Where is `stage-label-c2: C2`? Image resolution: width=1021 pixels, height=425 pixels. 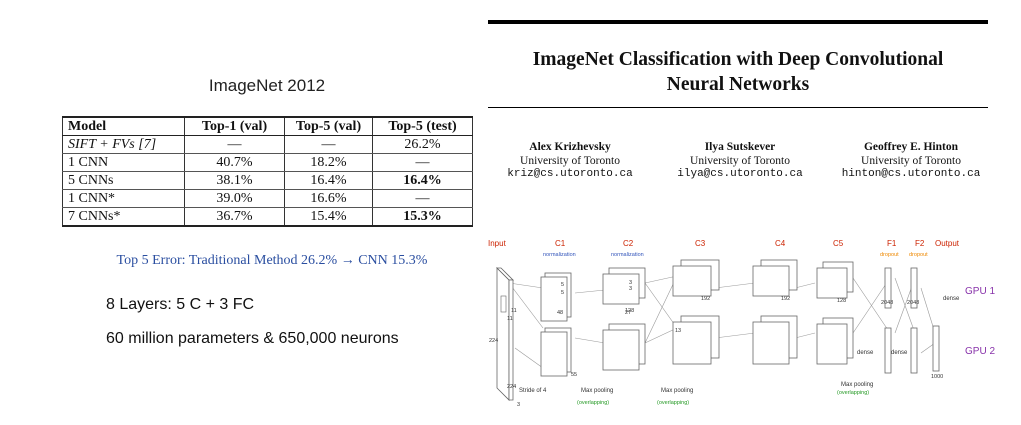 stage-label-c2: C2 is located at coordinates (628, 243).